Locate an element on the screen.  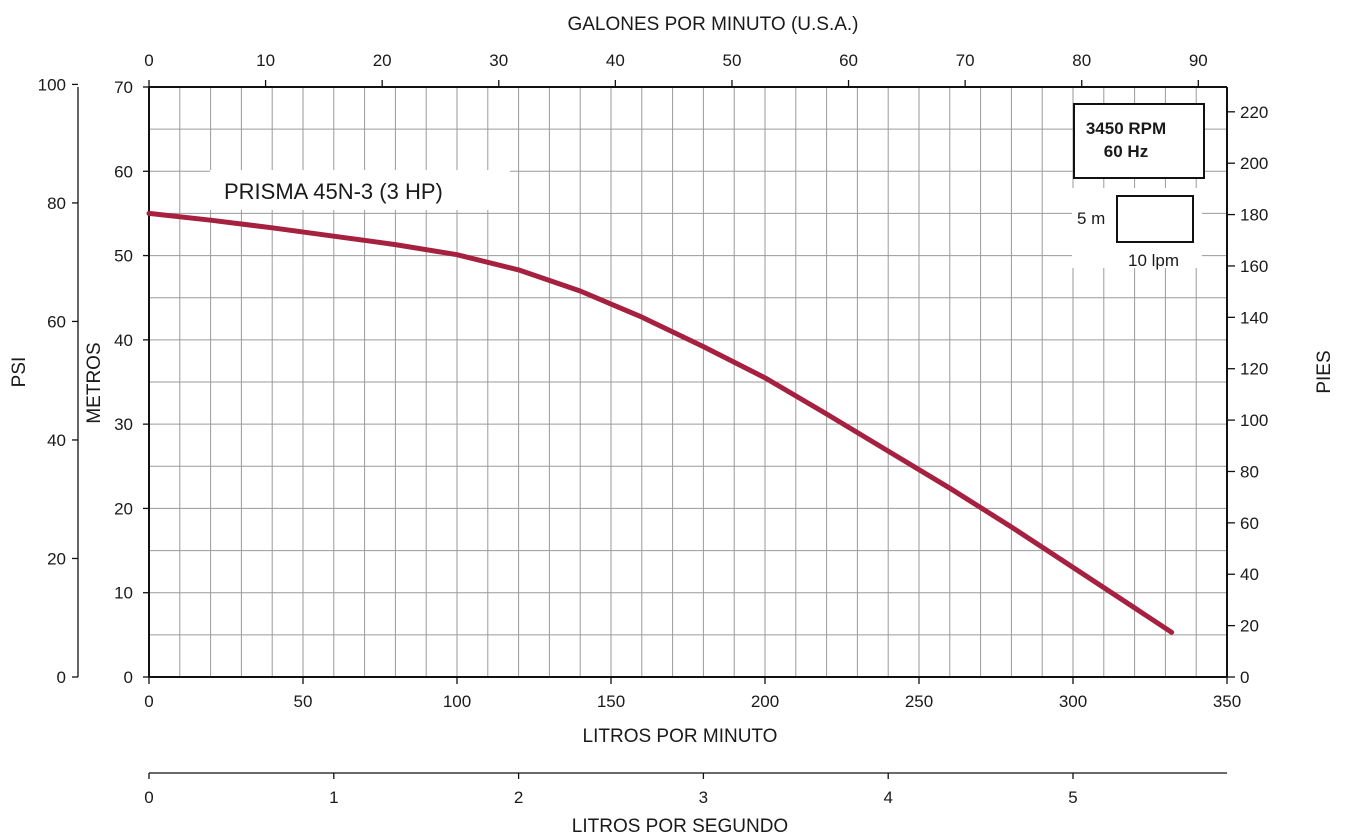
meters-tick-label: 0 is located at coordinates (128, 677).